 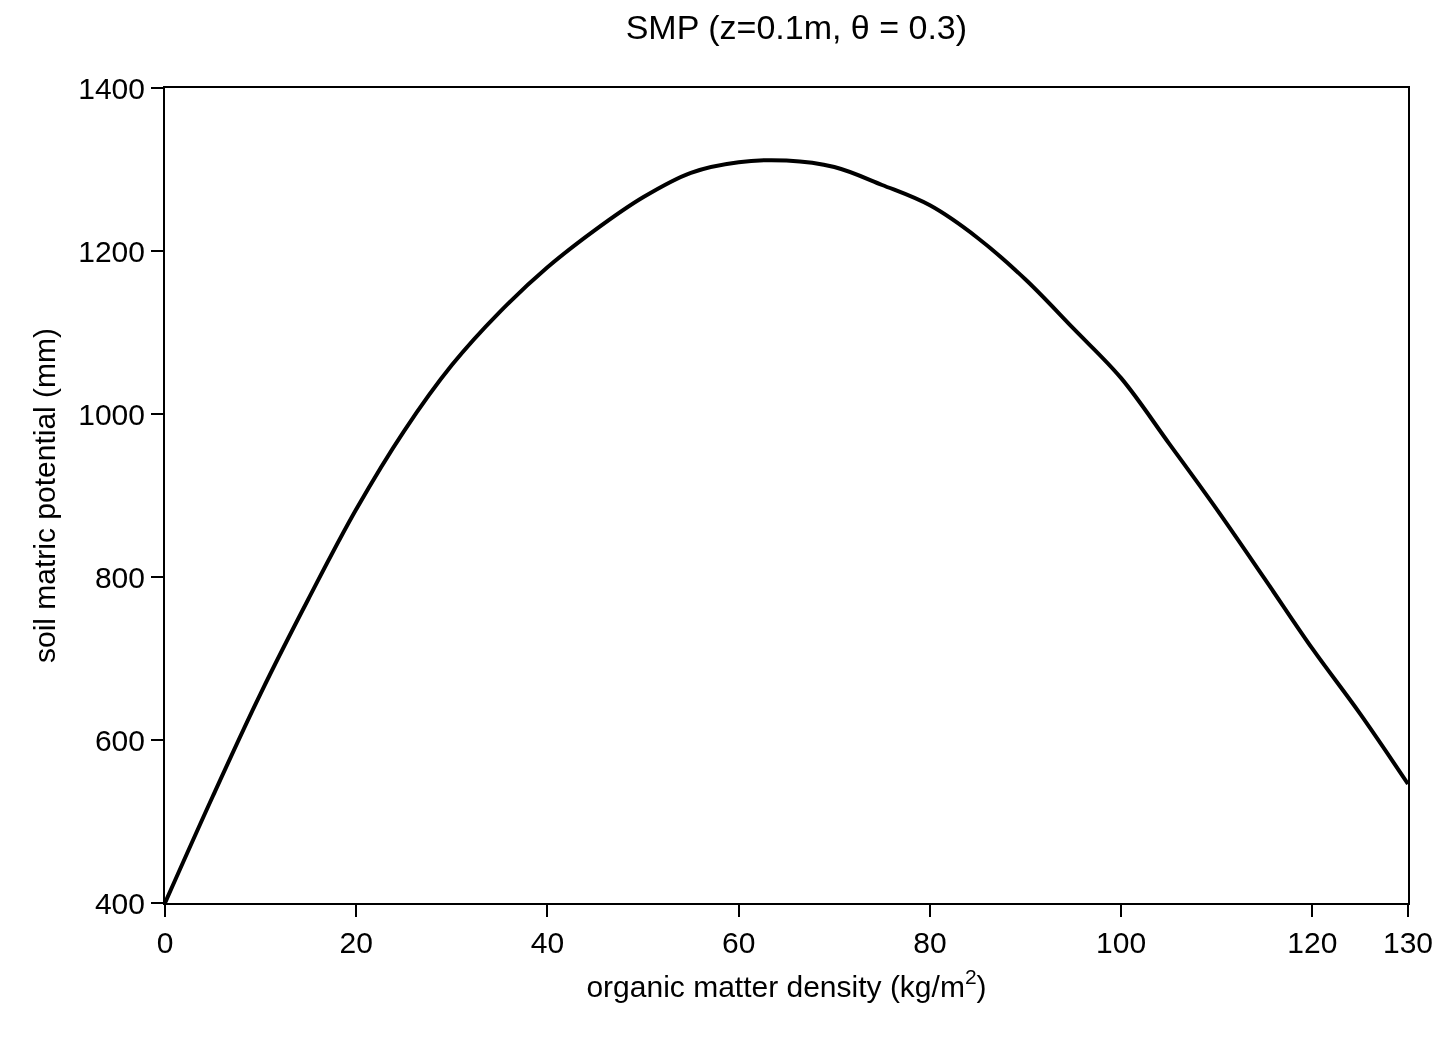 I want to click on x-tick-label: 0, so click(x=165, y=942).